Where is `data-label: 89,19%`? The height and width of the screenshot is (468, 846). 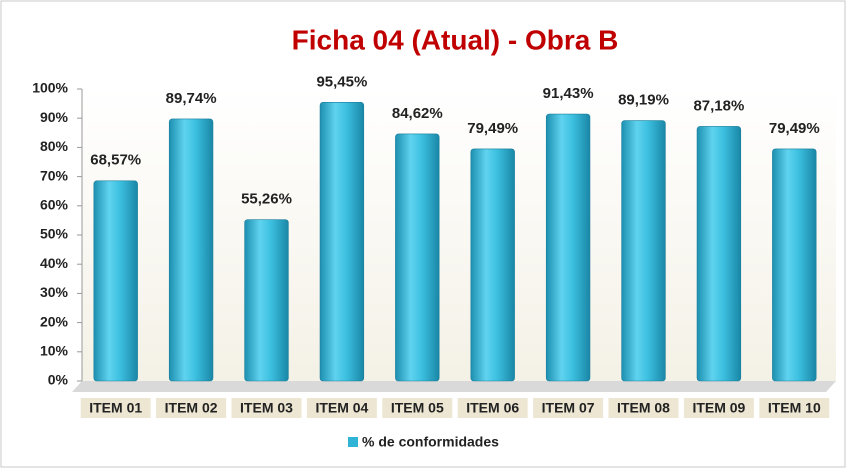
data-label: 89,19% is located at coordinates (643, 100).